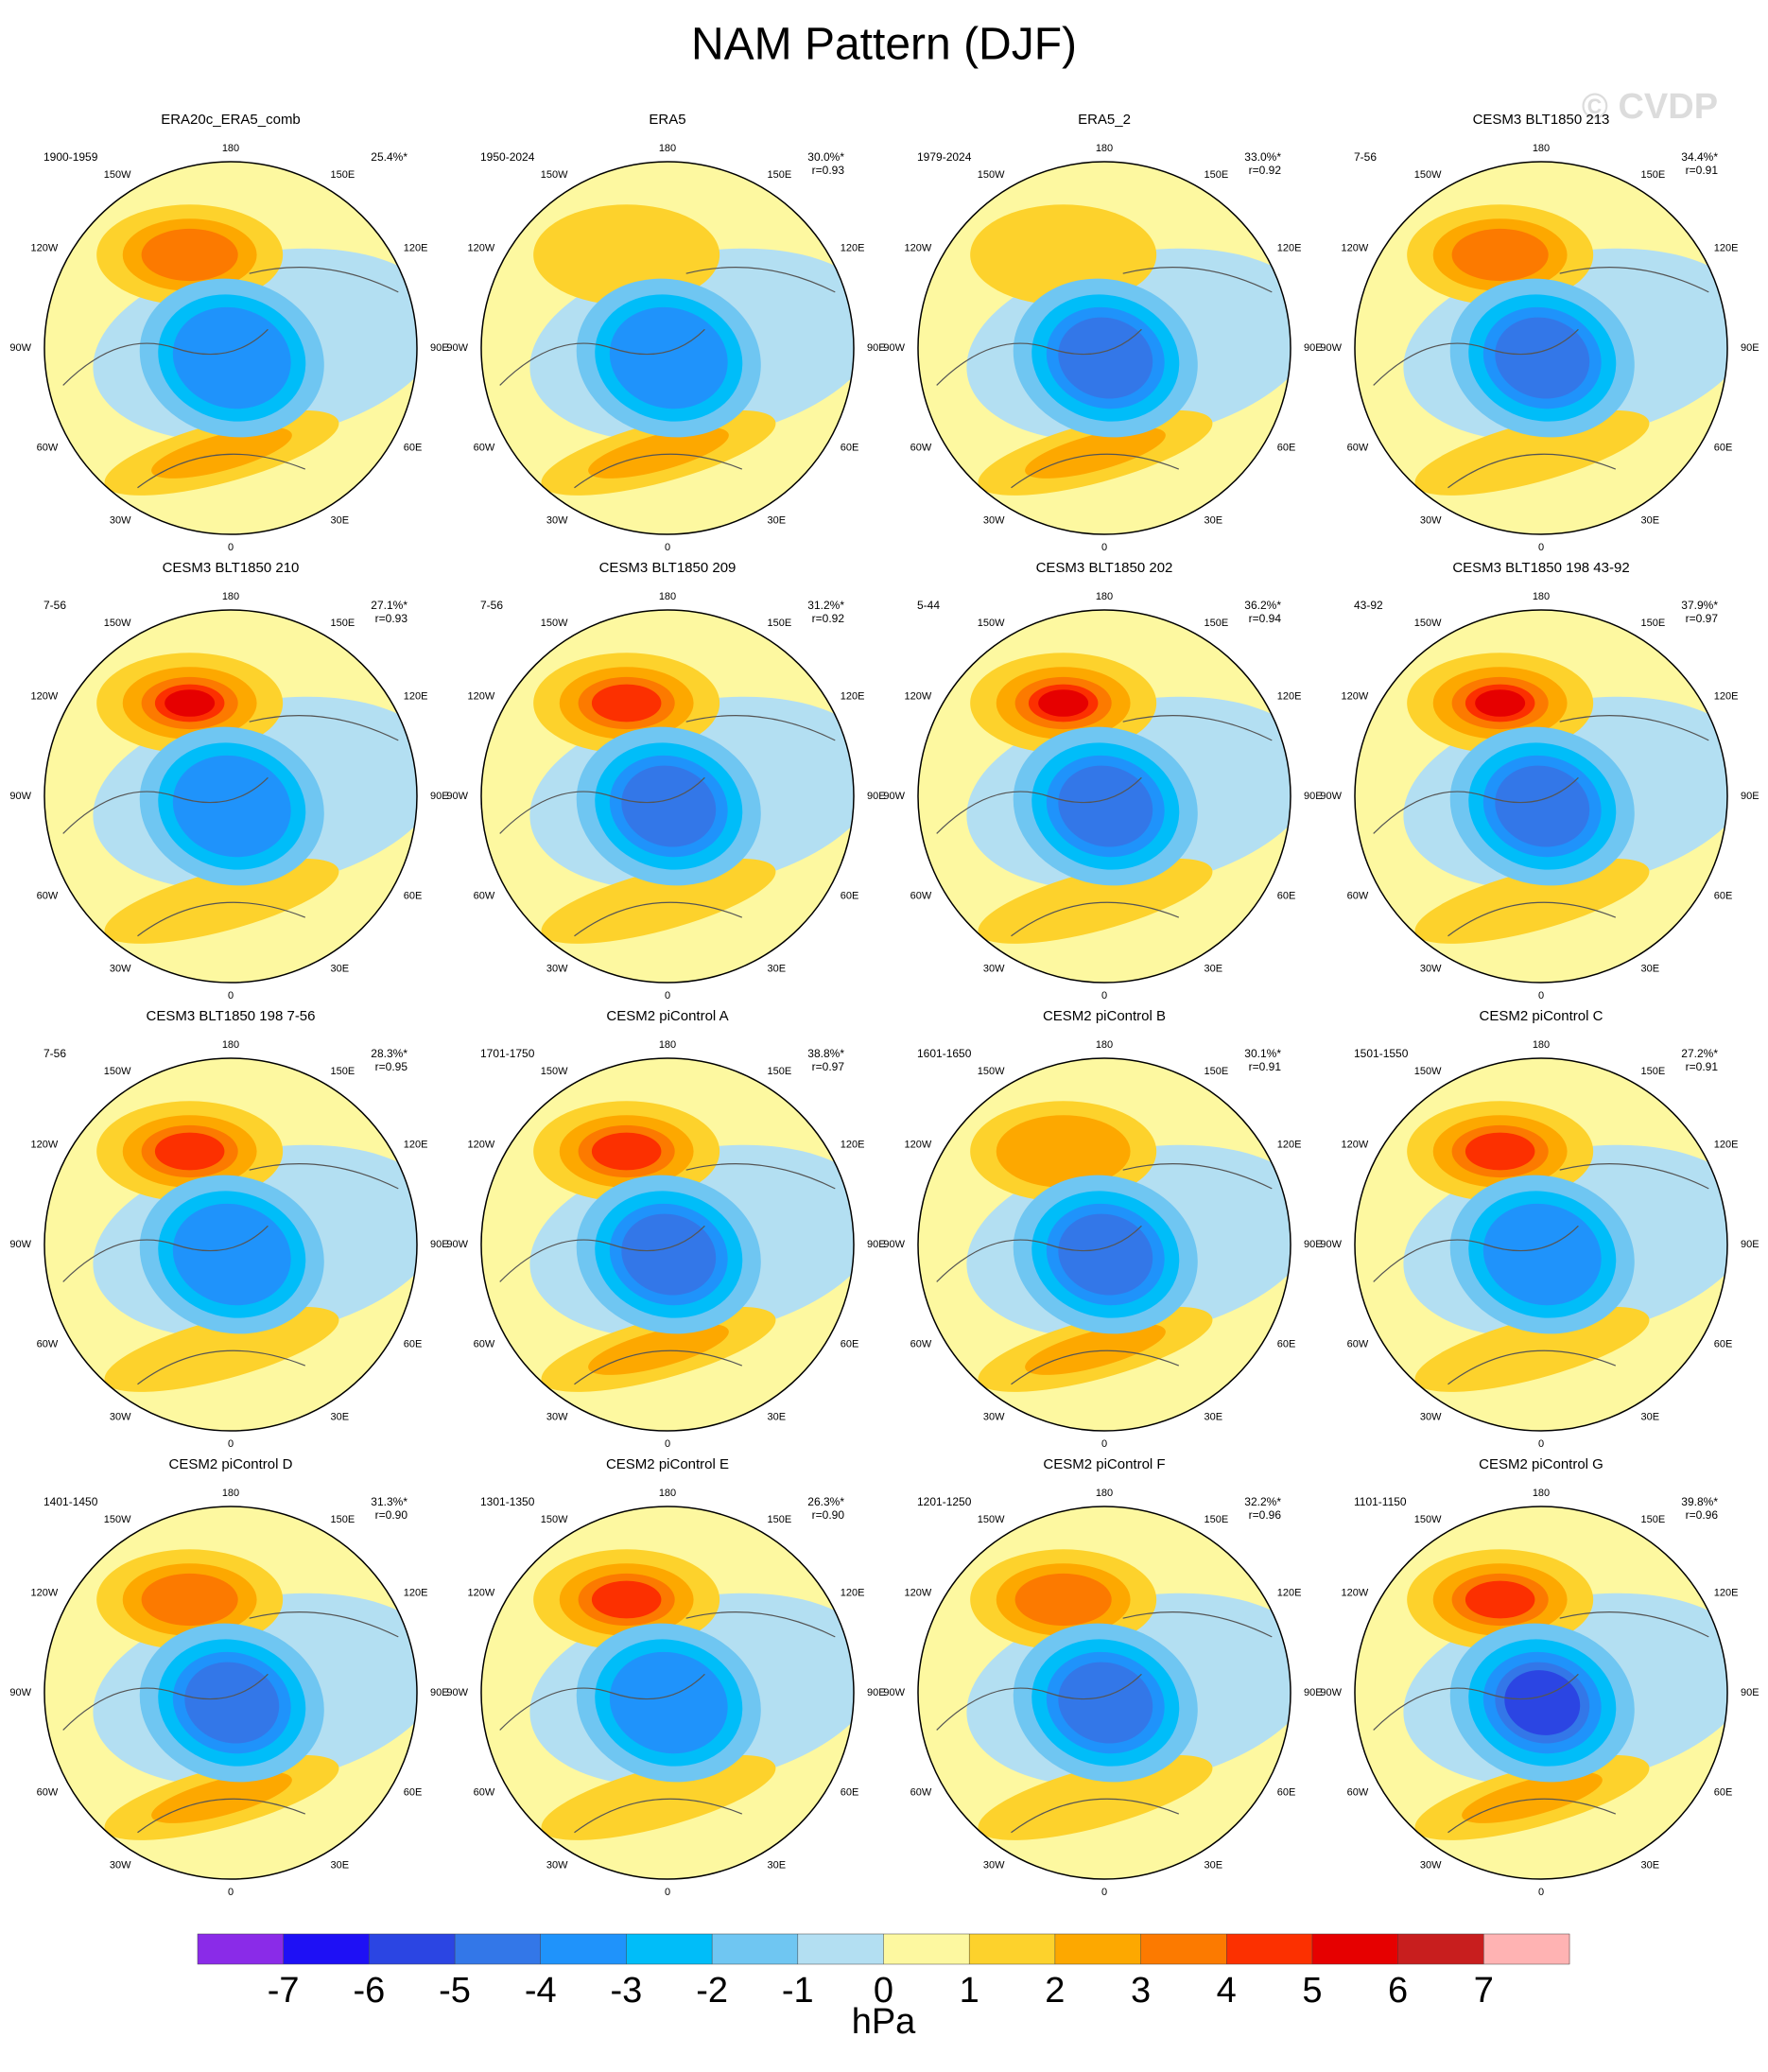 The image size is (1768, 2072). I want to click on panel-variance: 37.9%*, so click(1699, 605).